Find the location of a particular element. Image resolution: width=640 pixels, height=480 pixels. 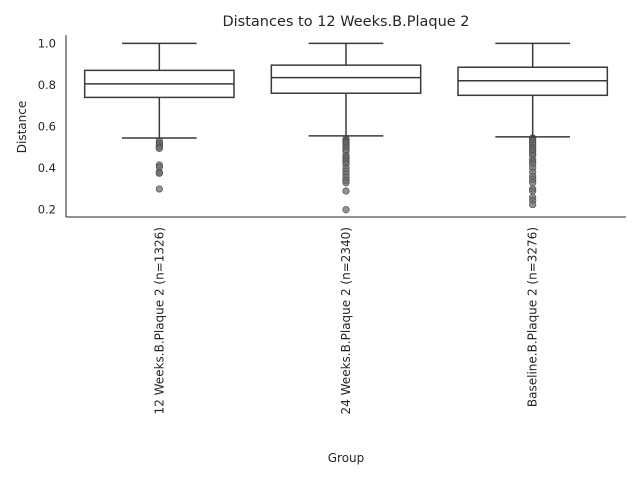

x-tick-label: Baseline.B.Plaque 2 (n=3276) is located at coordinates (533, 317).